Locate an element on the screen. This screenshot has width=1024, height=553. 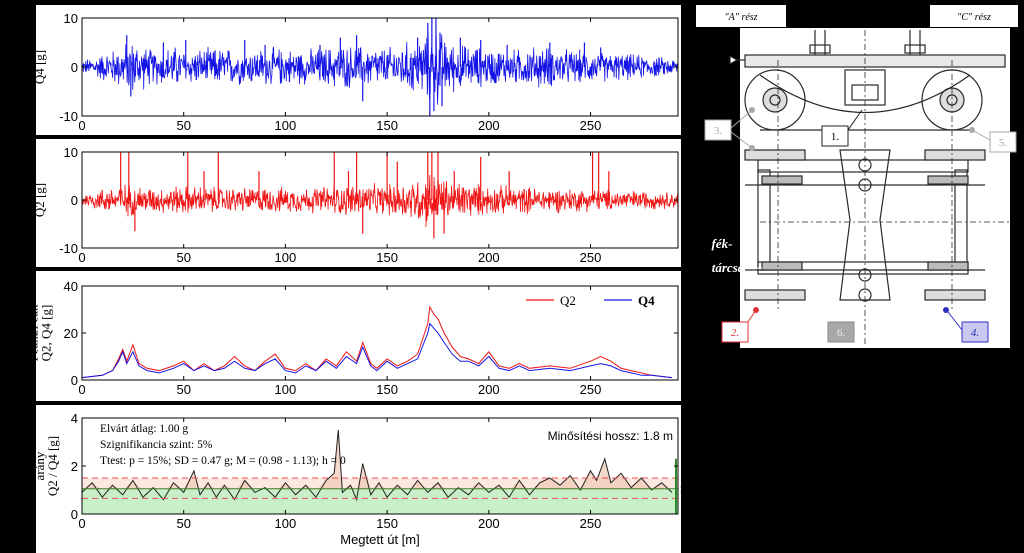
section-c-box is located at coordinates (974, 16).